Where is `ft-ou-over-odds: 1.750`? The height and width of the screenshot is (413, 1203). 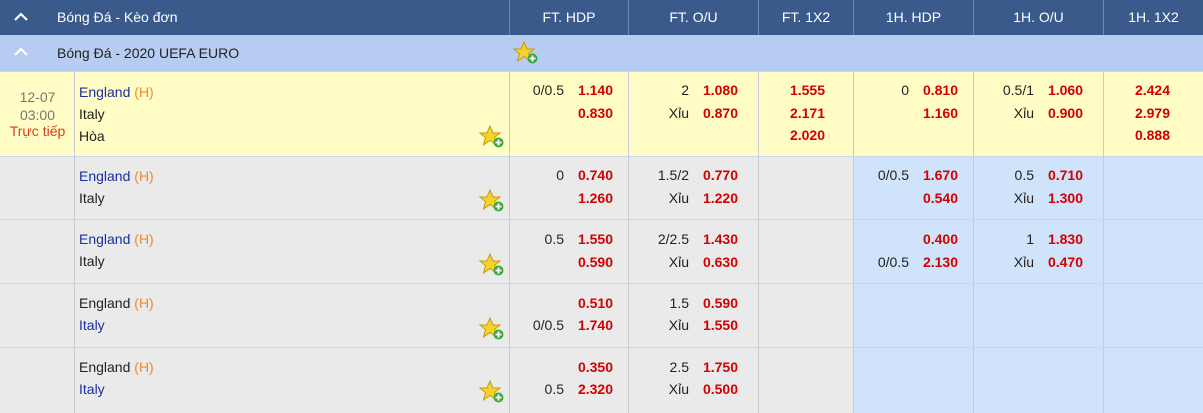
ft-ou-over-odds: 1.750 is located at coordinates (720, 367).